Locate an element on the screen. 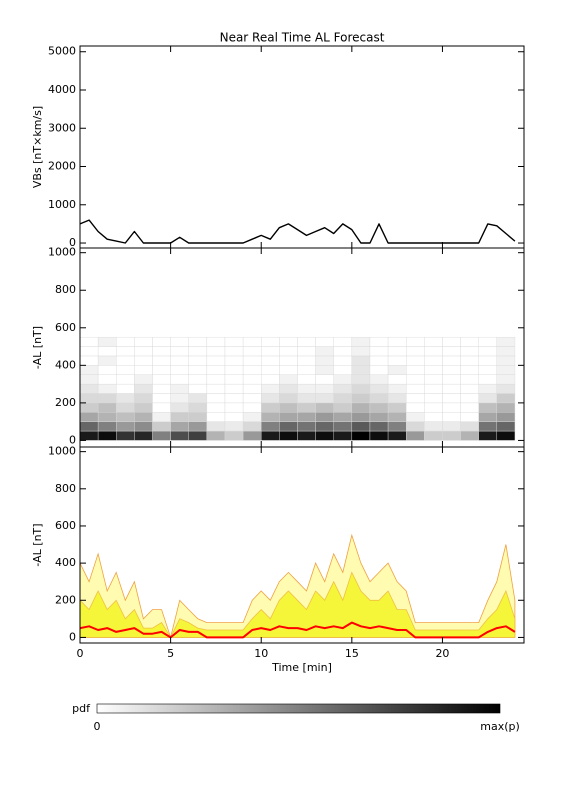  y-tick-label: 0 is located at coordinates (72, 439).